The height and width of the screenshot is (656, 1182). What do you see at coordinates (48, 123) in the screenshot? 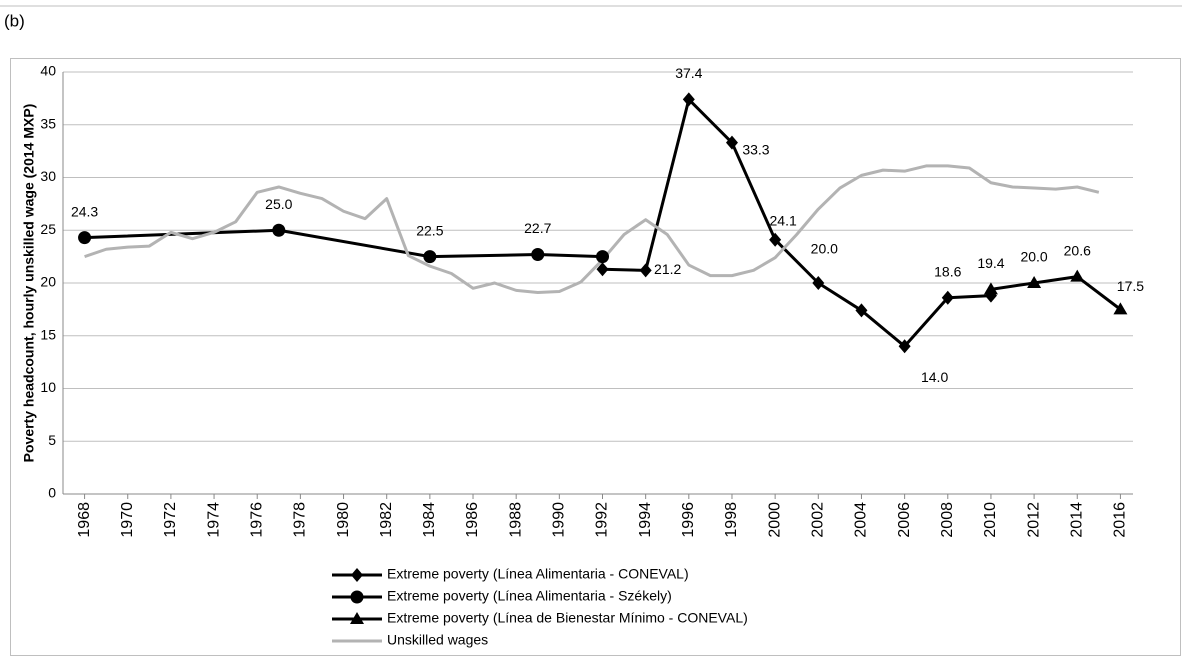
I see `y-tick-label: 35` at bounding box center [48, 123].